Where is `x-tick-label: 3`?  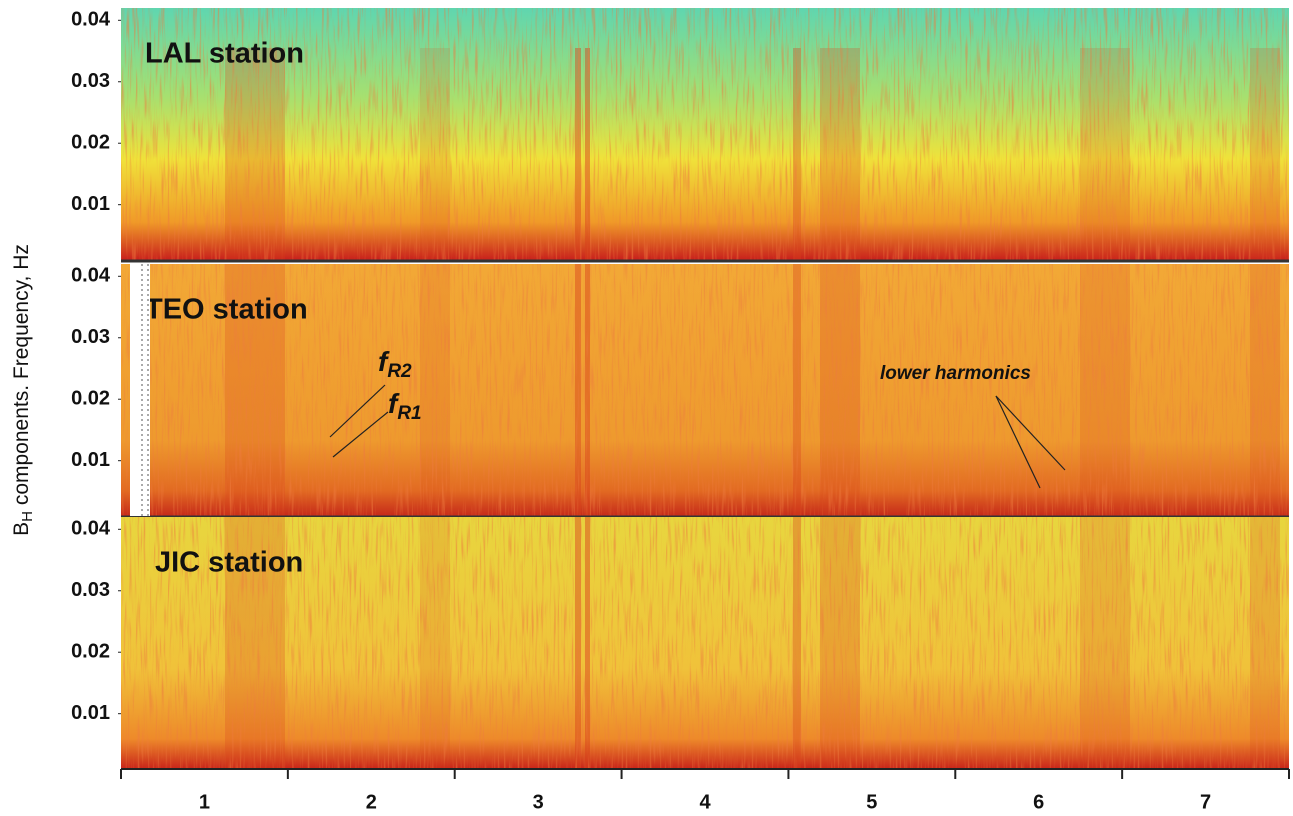
x-tick-label: 3 is located at coordinates (538, 802).